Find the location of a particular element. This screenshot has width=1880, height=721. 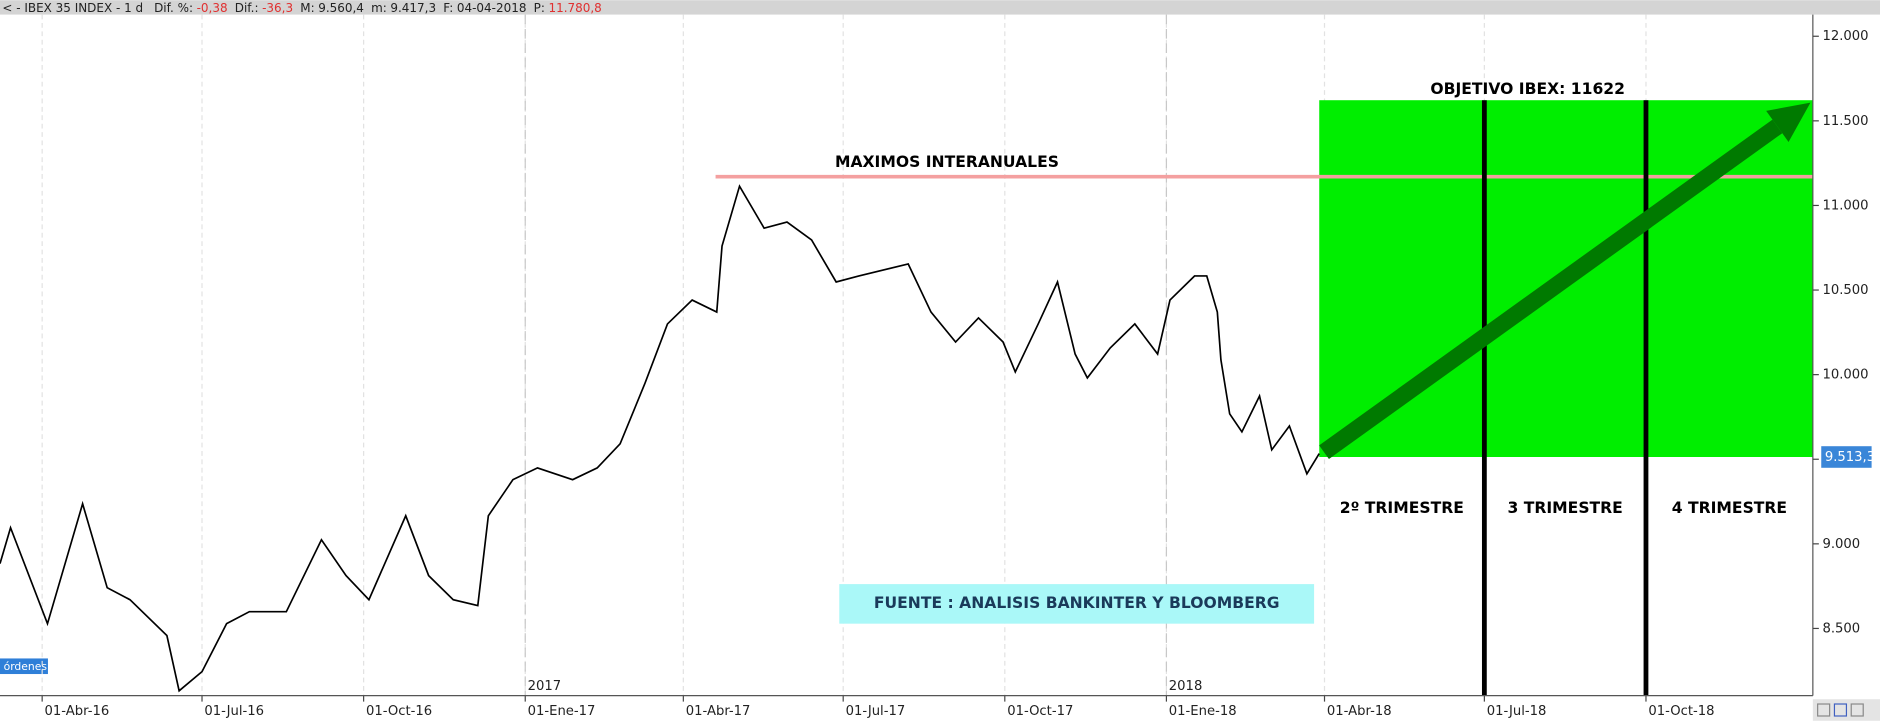

header-field-value: -0,38 is located at coordinates (212, 8).